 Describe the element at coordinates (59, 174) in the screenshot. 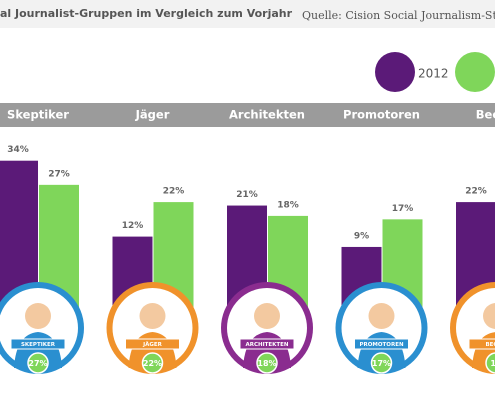

I see `value-label: 27%` at that location.